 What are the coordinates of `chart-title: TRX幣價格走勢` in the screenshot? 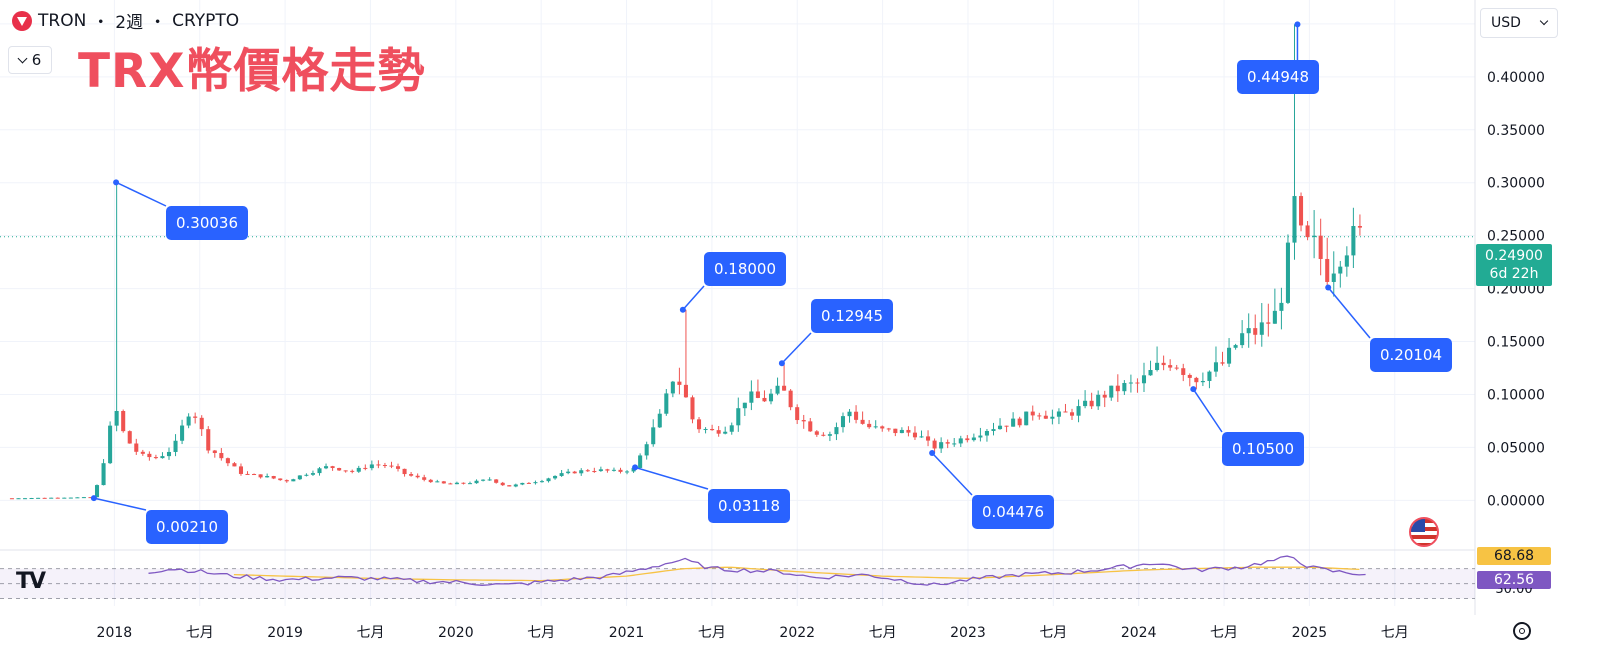 It's located at (252, 71).